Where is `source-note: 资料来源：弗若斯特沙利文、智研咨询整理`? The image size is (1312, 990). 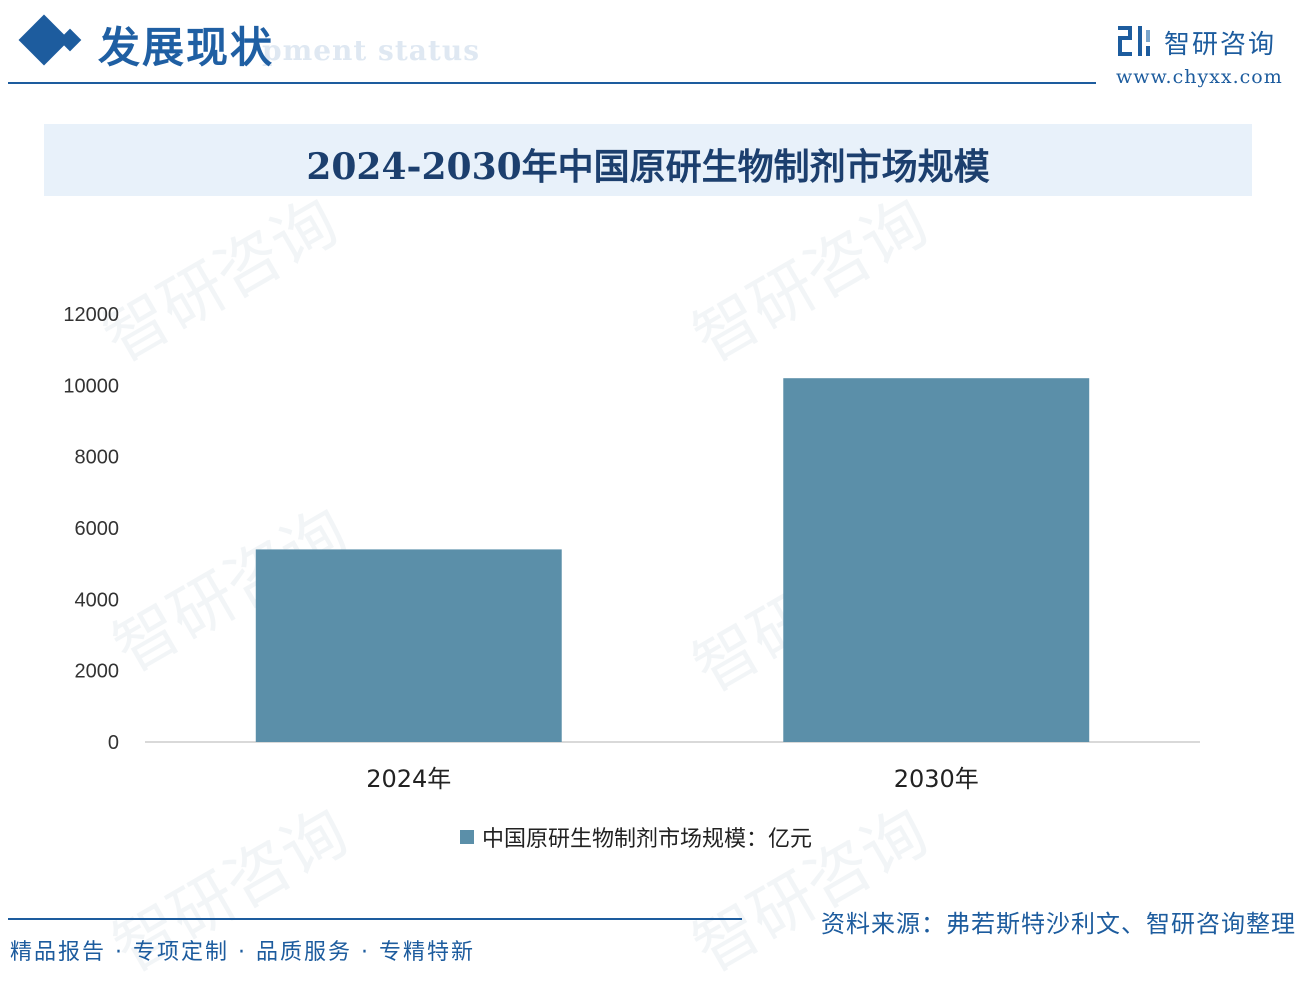 source-note: 资料来源：弗若斯特沙利文、智研咨询整理 is located at coordinates (1058, 924).